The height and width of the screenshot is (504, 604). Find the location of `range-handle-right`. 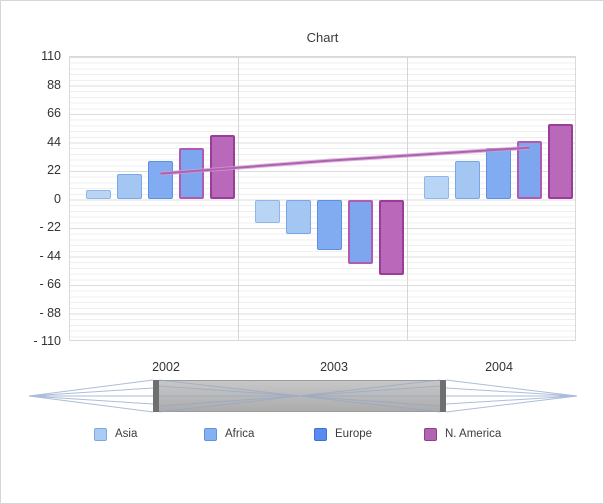

range-handle-right is located at coordinates (443, 396).